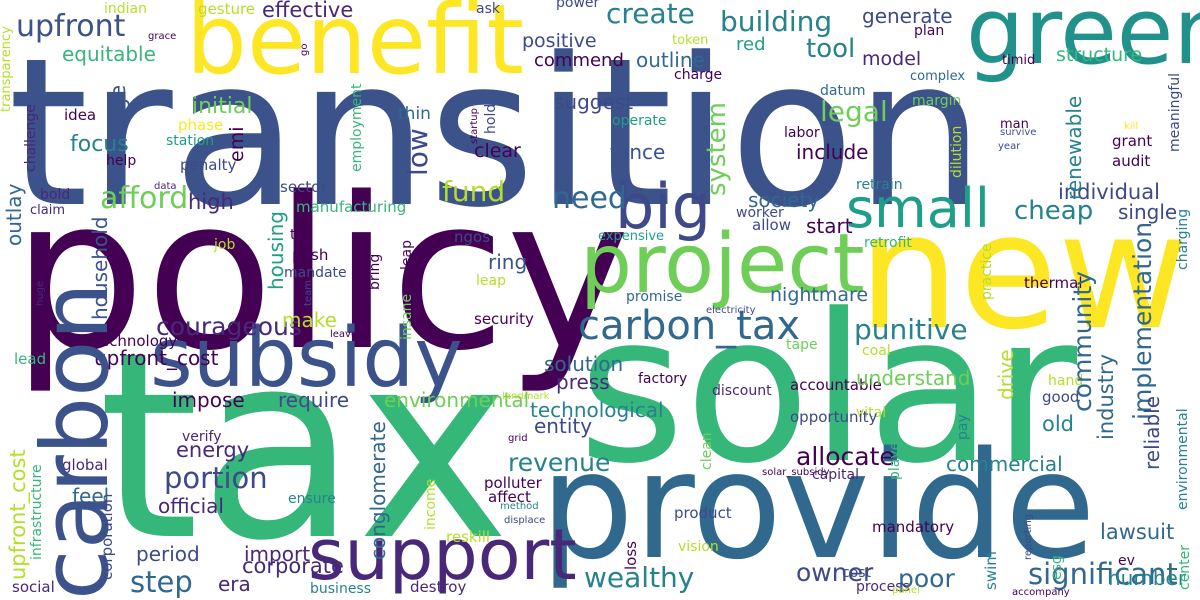 The width and height of the screenshot is (1200, 600). Describe the element at coordinates (832, 152) in the screenshot. I see `word-include: include` at that location.